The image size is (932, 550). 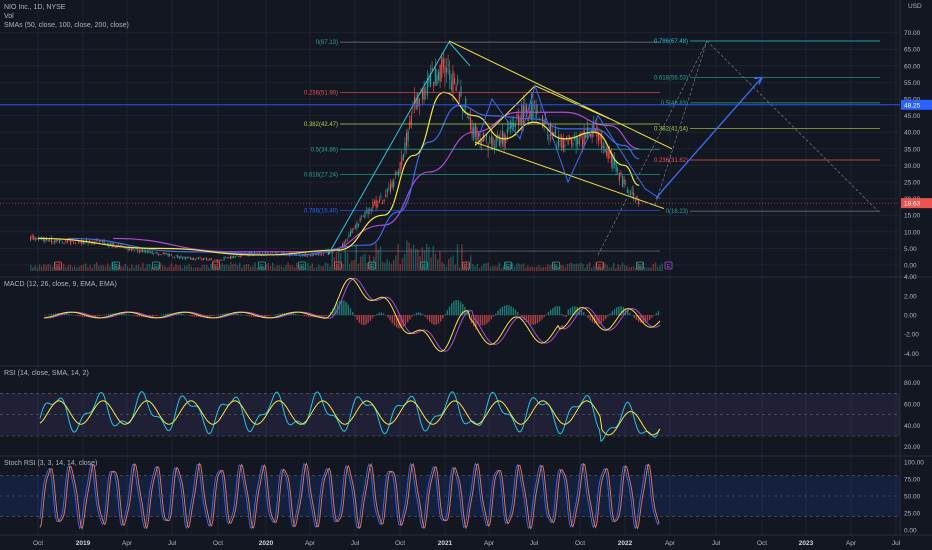 What do you see at coordinates (38, 543) in the screenshot?
I see `time-tick-label: Oct` at bounding box center [38, 543].